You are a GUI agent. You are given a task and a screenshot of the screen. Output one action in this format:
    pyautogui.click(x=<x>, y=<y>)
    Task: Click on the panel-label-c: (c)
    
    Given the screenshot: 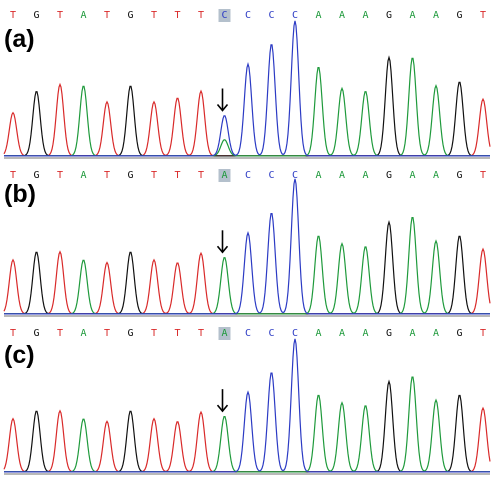 What is the action you would take?
    pyautogui.click(x=19, y=355)
    